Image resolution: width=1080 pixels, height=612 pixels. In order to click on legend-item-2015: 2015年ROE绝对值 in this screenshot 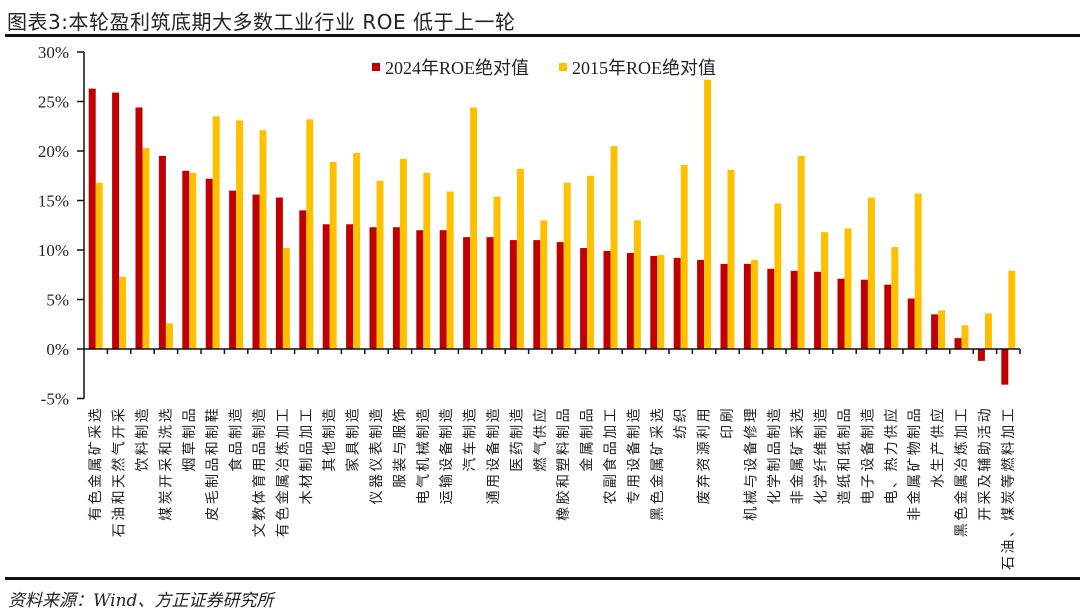, I will do `click(637, 68)`.